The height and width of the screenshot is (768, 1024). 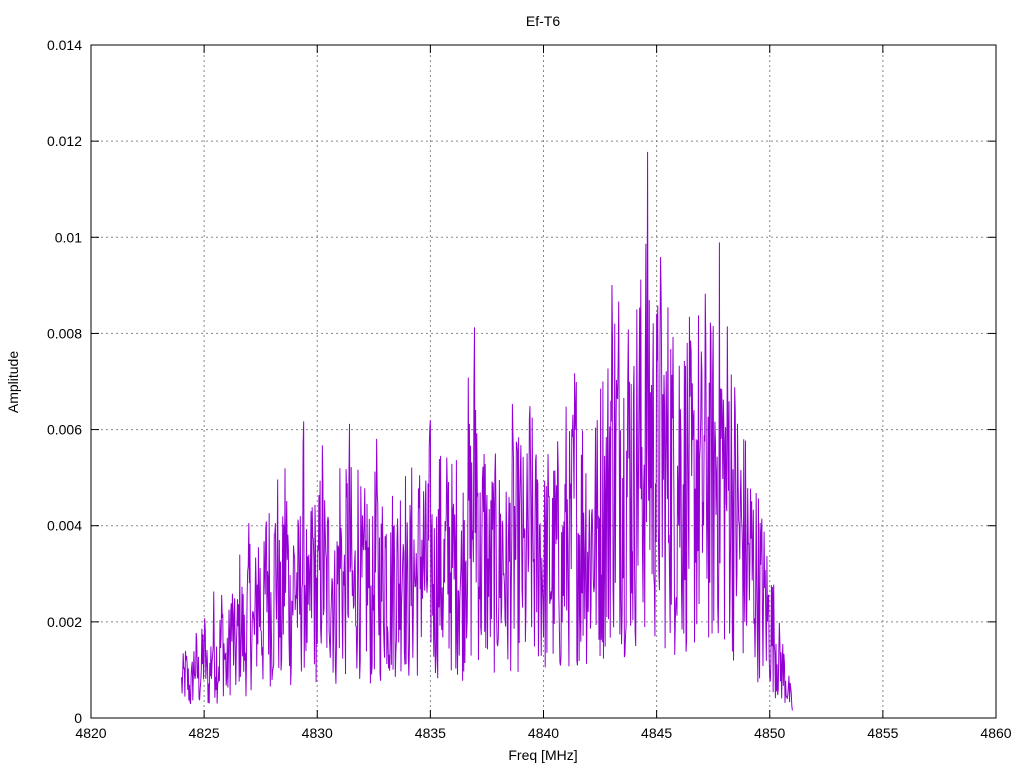 I want to click on y-tick-label: 0.01, so click(x=68, y=237).